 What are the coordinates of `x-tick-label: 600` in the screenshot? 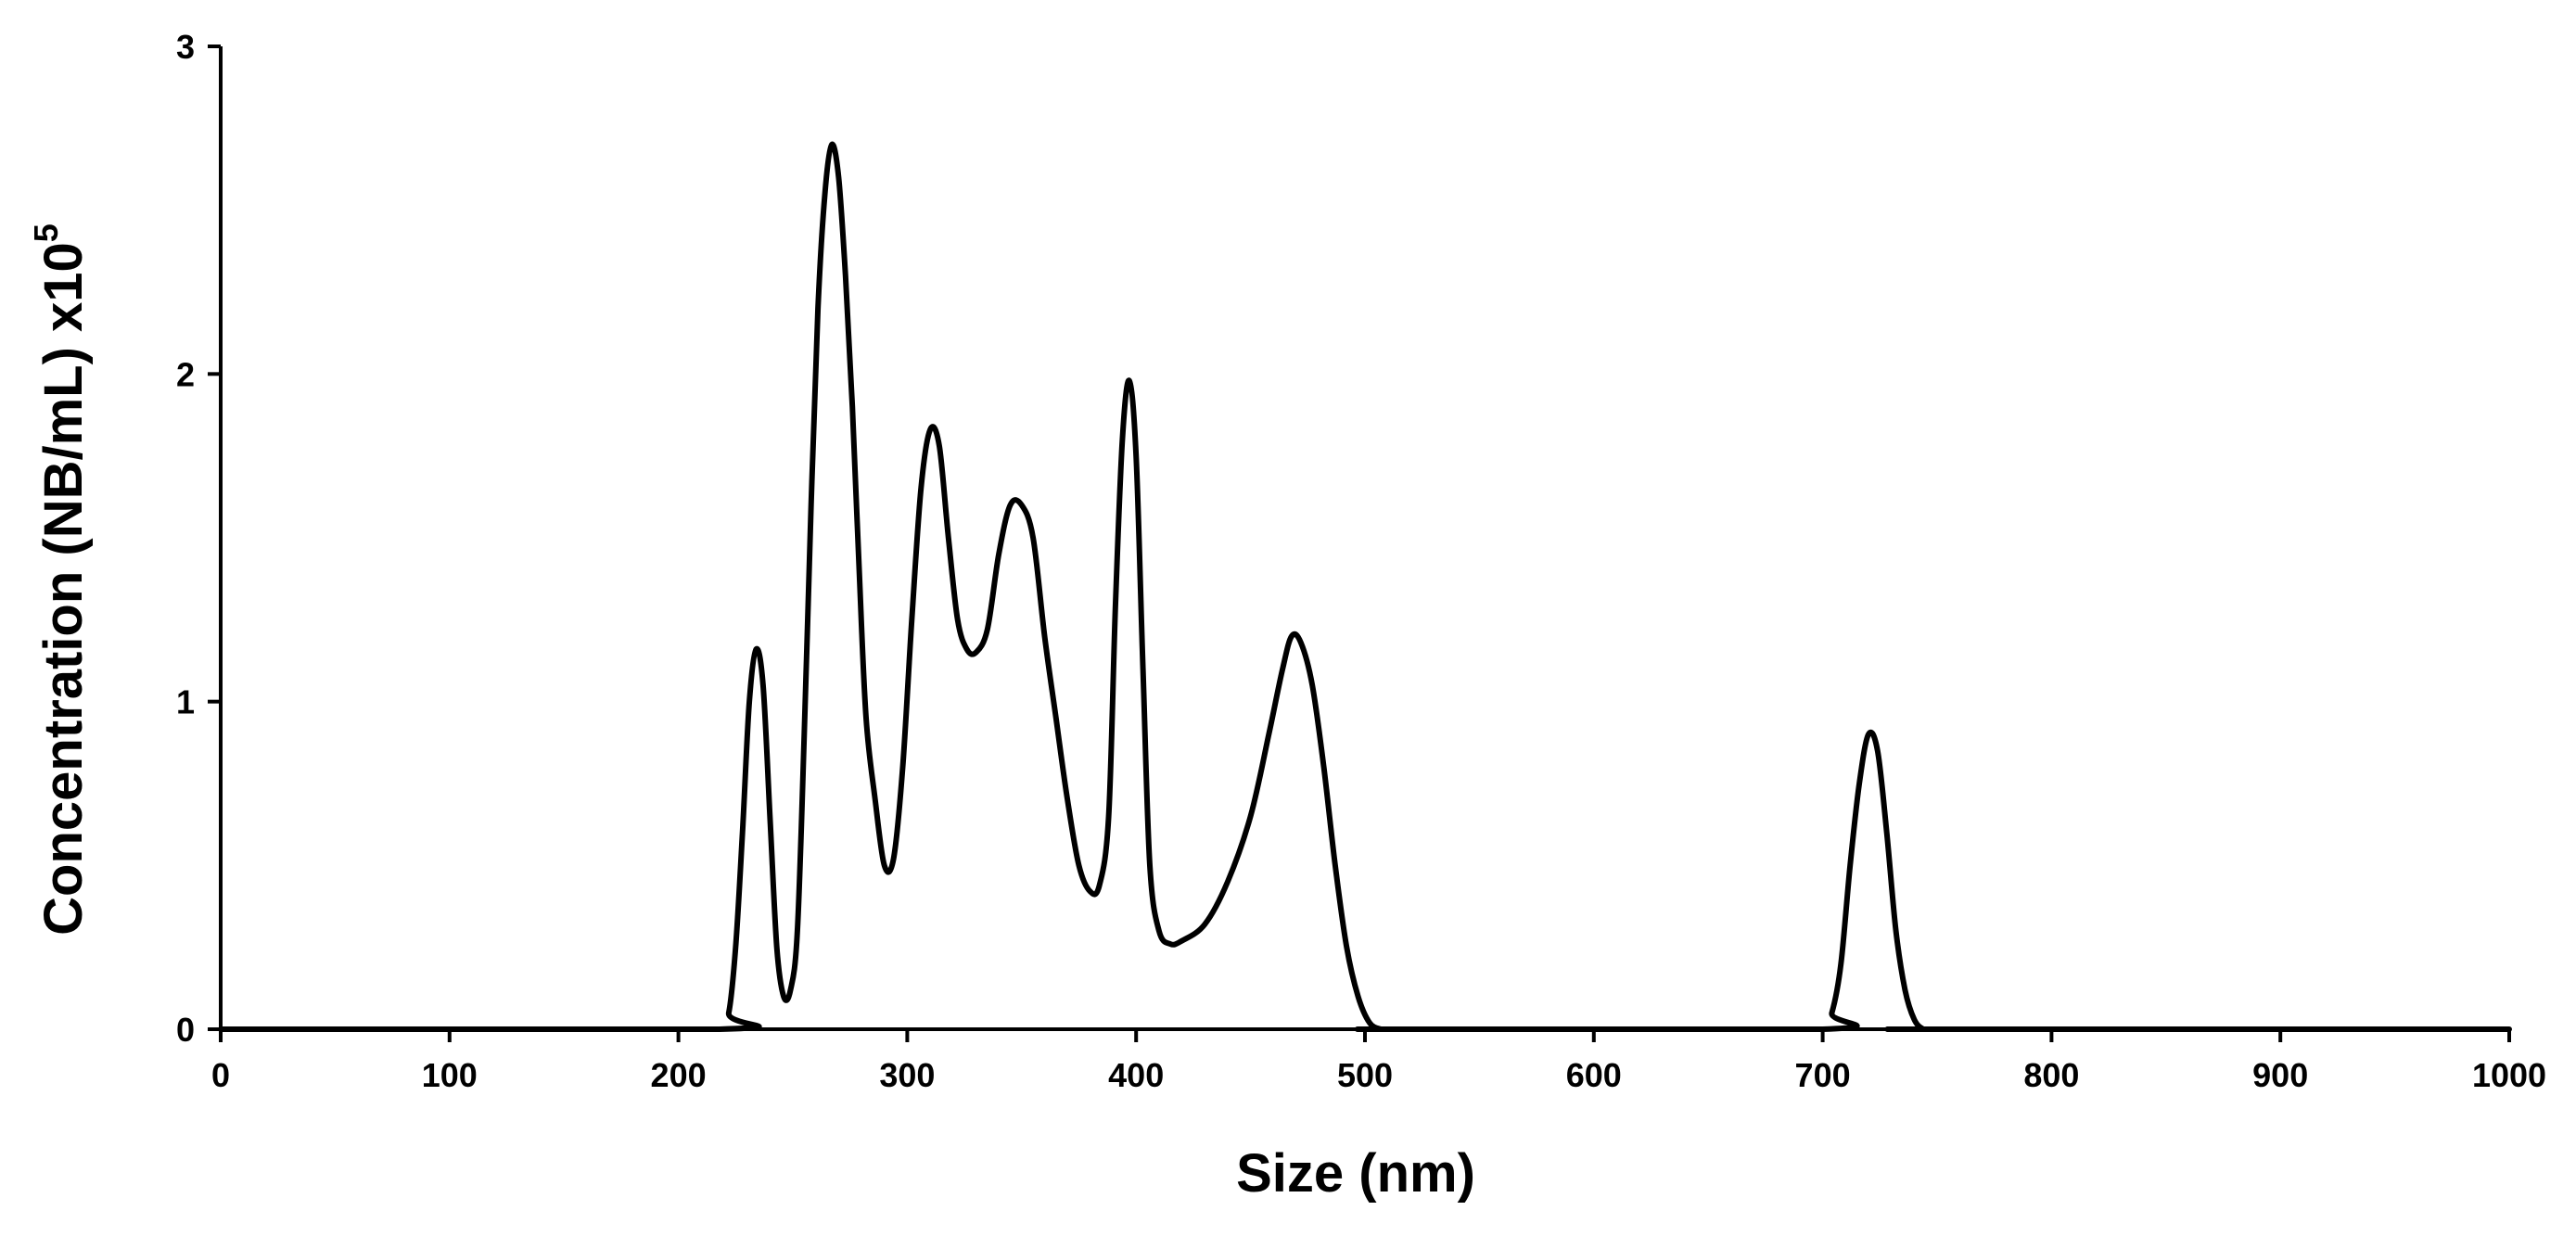 It's located at (1594, 1075).